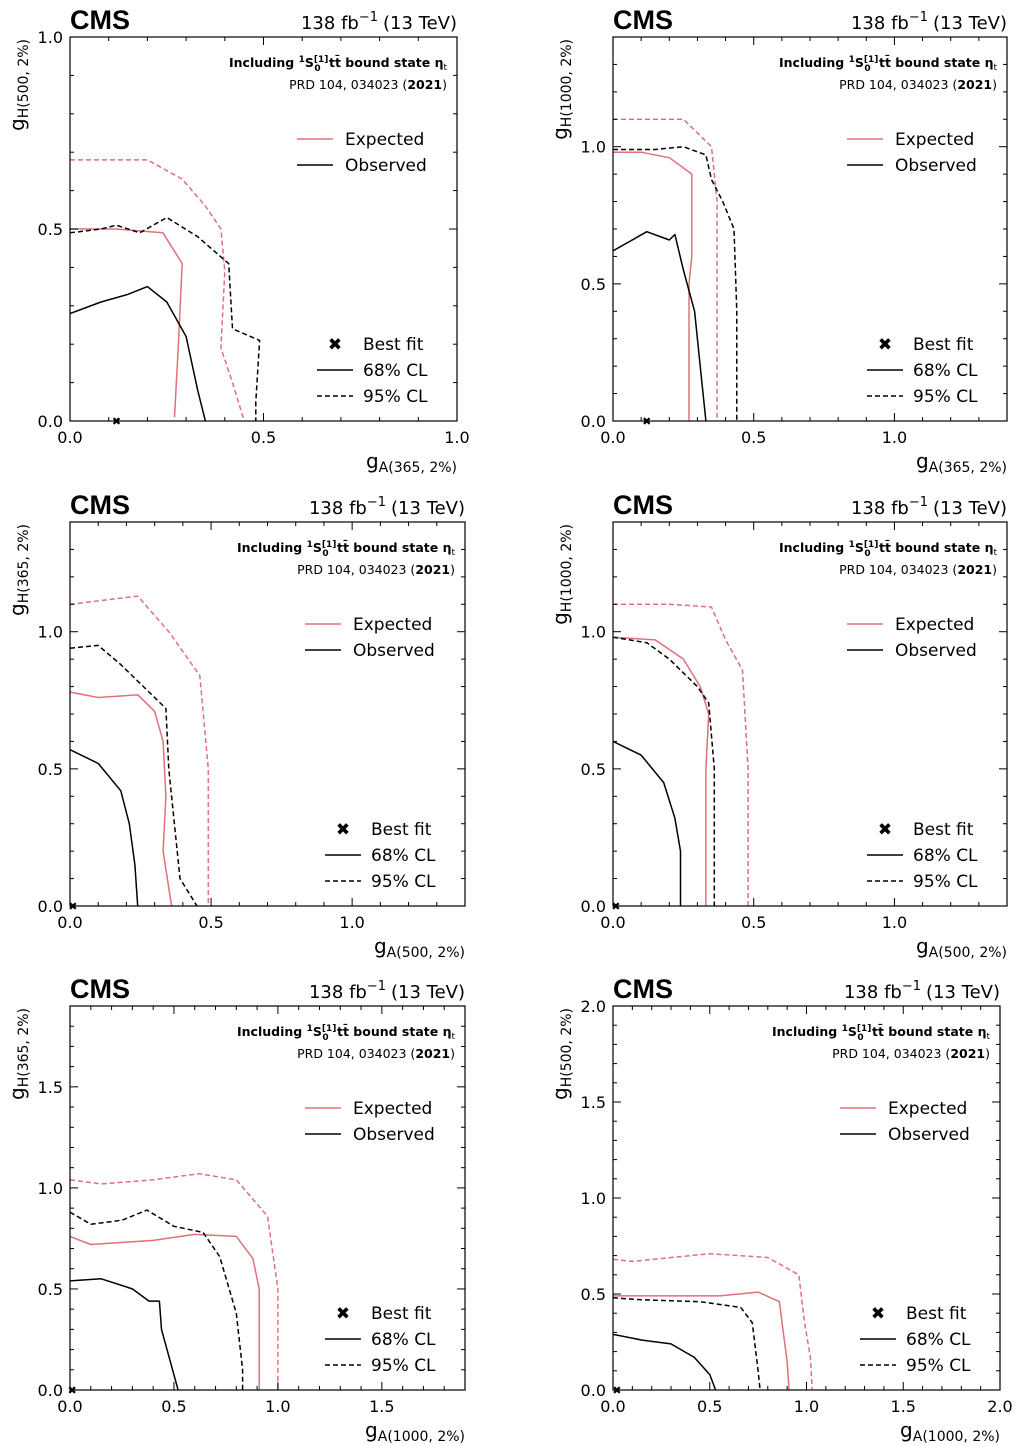 This screenshot has width=1017, height=1446. What do you see at coordinates (961, 947) in the screenshot?
I see `x-axis-label: gA(500, 2%)` at bounding box center [961, 947].